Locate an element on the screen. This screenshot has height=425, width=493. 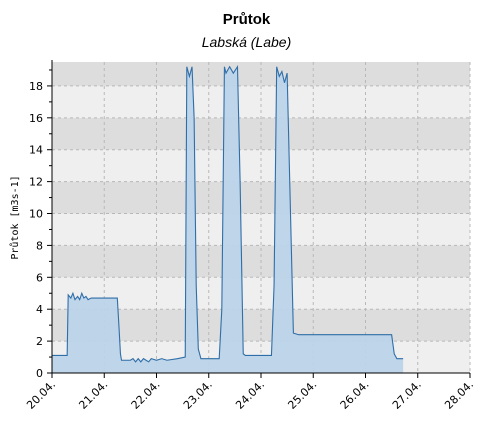
y-tick-label: 18 is located at coordinates (36, 86).